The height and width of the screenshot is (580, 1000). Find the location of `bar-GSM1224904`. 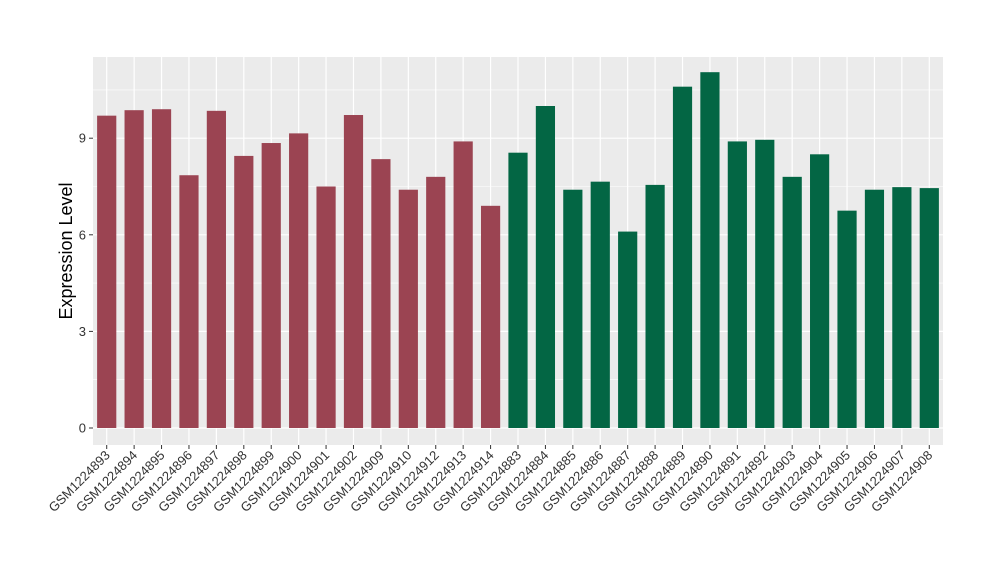

bar-GSM1224904 is located at coordinates (820, 291).